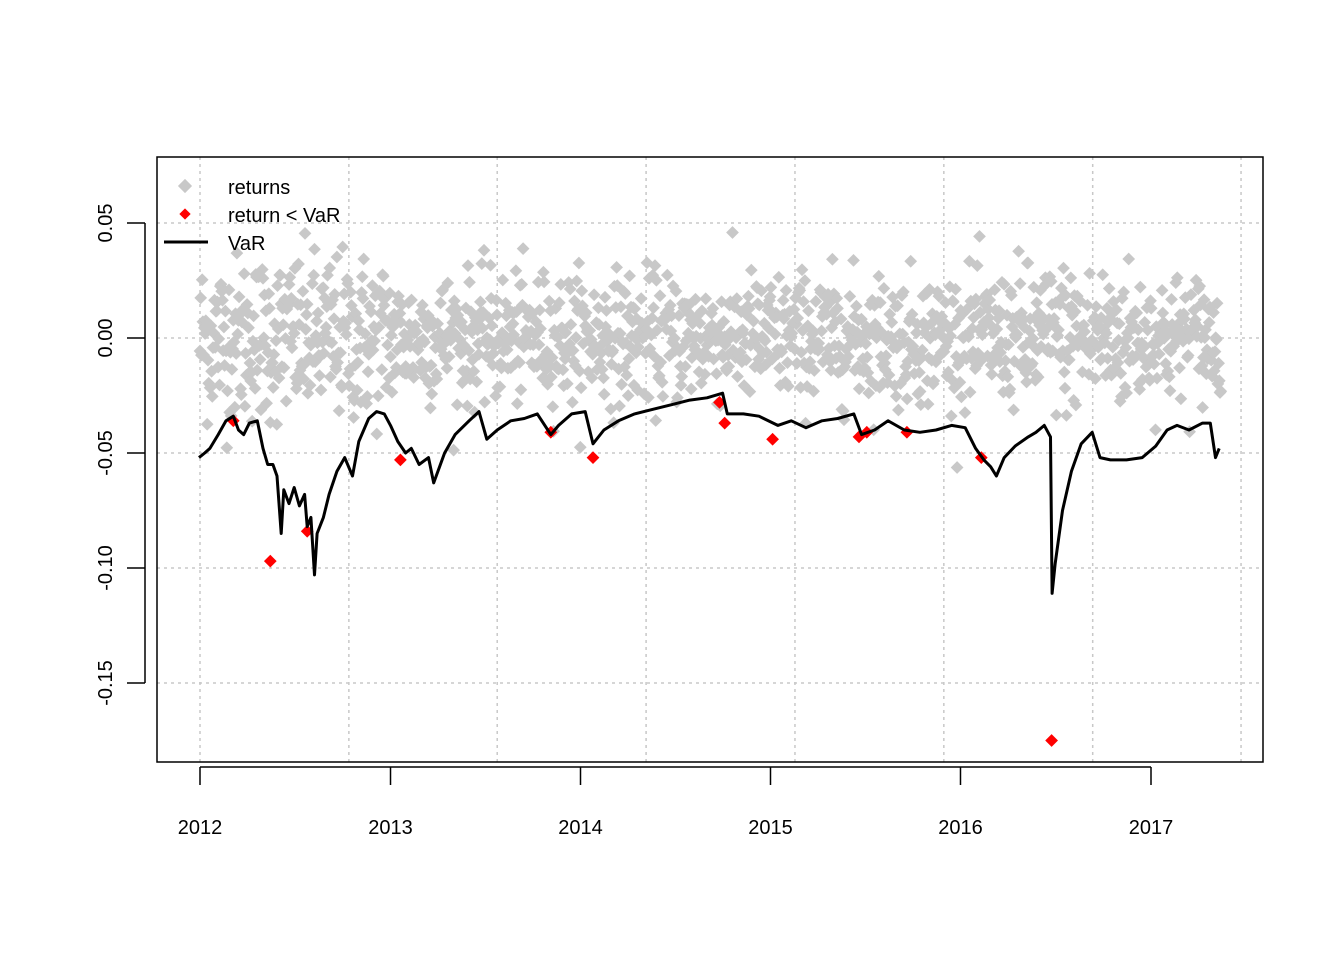 This screenshot has height=960, width=1344. Describe the element at coordinates (580, 828) in the screenshot. I see `x-tick-label-2: 2014` at that location.